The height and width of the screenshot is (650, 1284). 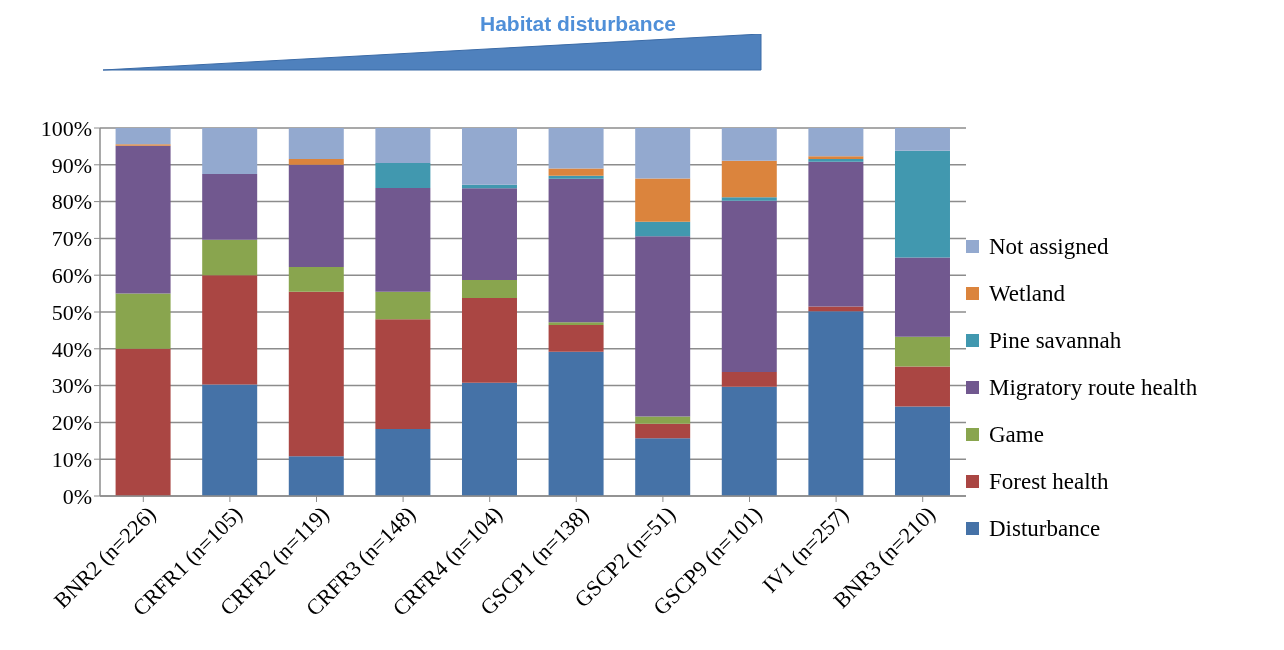 What do you see at coordinates (1027, 293) in the screenshot?
I see `legend-label: Wetland` at bounding box center [1027, 293].